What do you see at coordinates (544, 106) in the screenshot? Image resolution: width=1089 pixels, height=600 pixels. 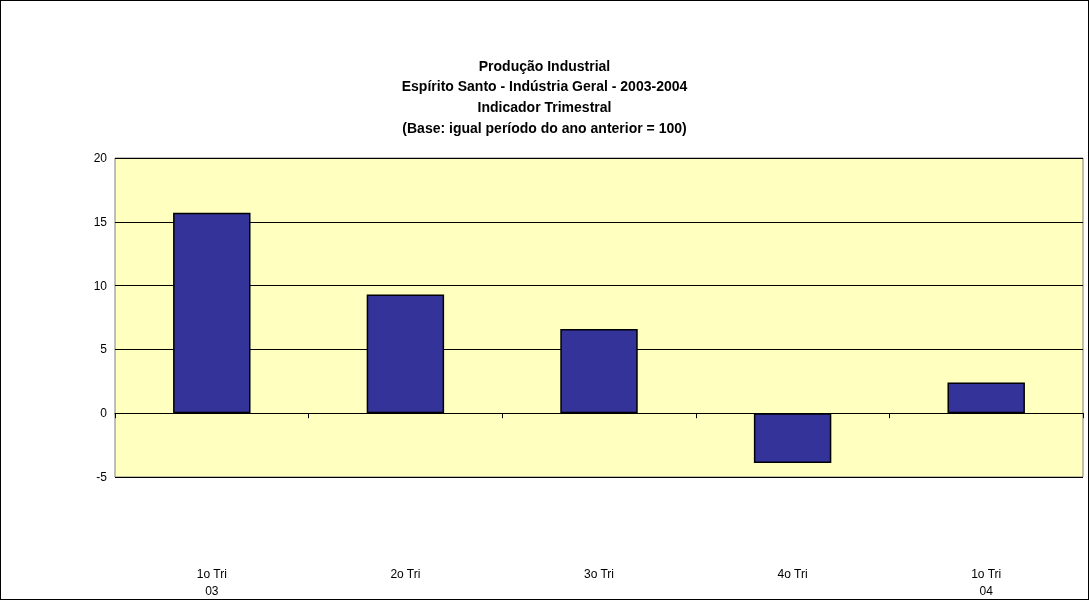 I see `chart-subtitle: Espírito Santo - Indústria Geral - 2003-2004 Indicador Trimestral (Base: igual período do ano anterior = 100)` at bounding box center [544, 106].